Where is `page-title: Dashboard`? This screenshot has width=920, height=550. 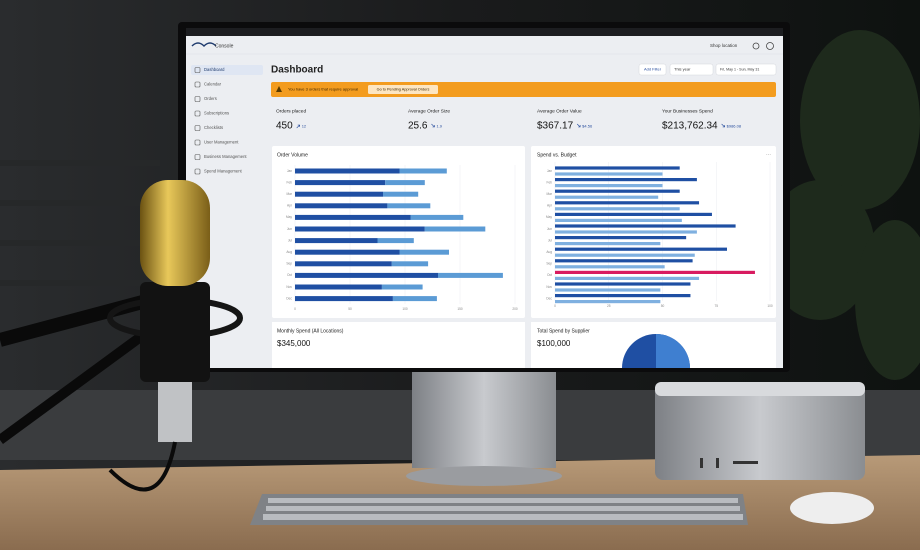
page-title: Dashboard is located at coordinates (297, 70).